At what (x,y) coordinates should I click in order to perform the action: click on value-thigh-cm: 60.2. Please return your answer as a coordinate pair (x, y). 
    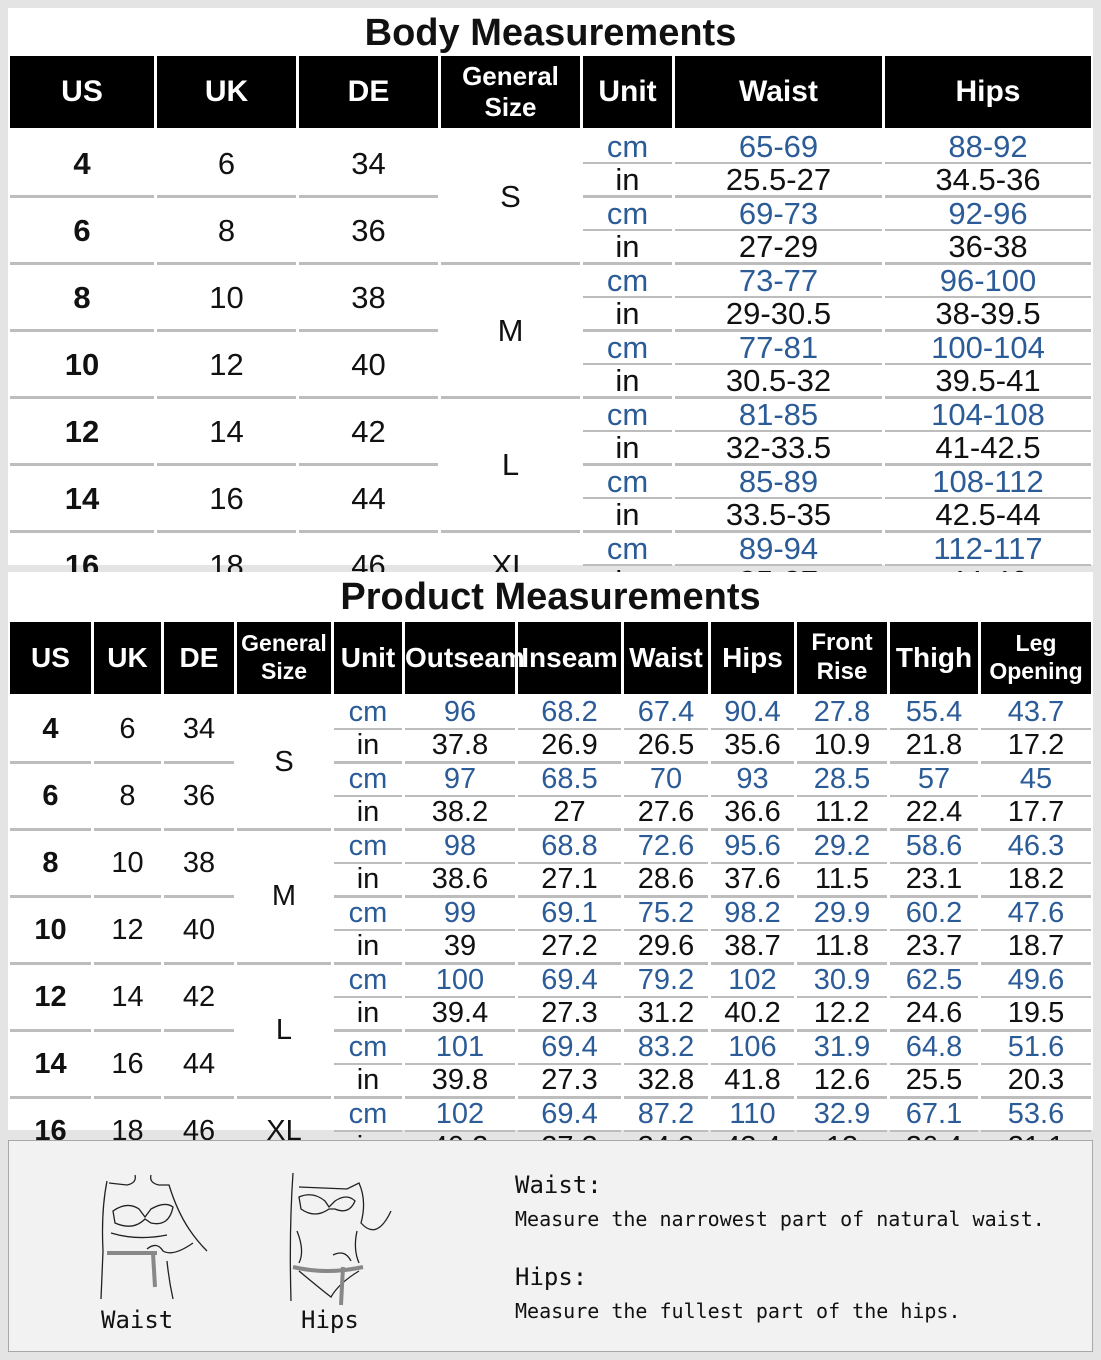
    Looking at the image, I should click on (934, 914).